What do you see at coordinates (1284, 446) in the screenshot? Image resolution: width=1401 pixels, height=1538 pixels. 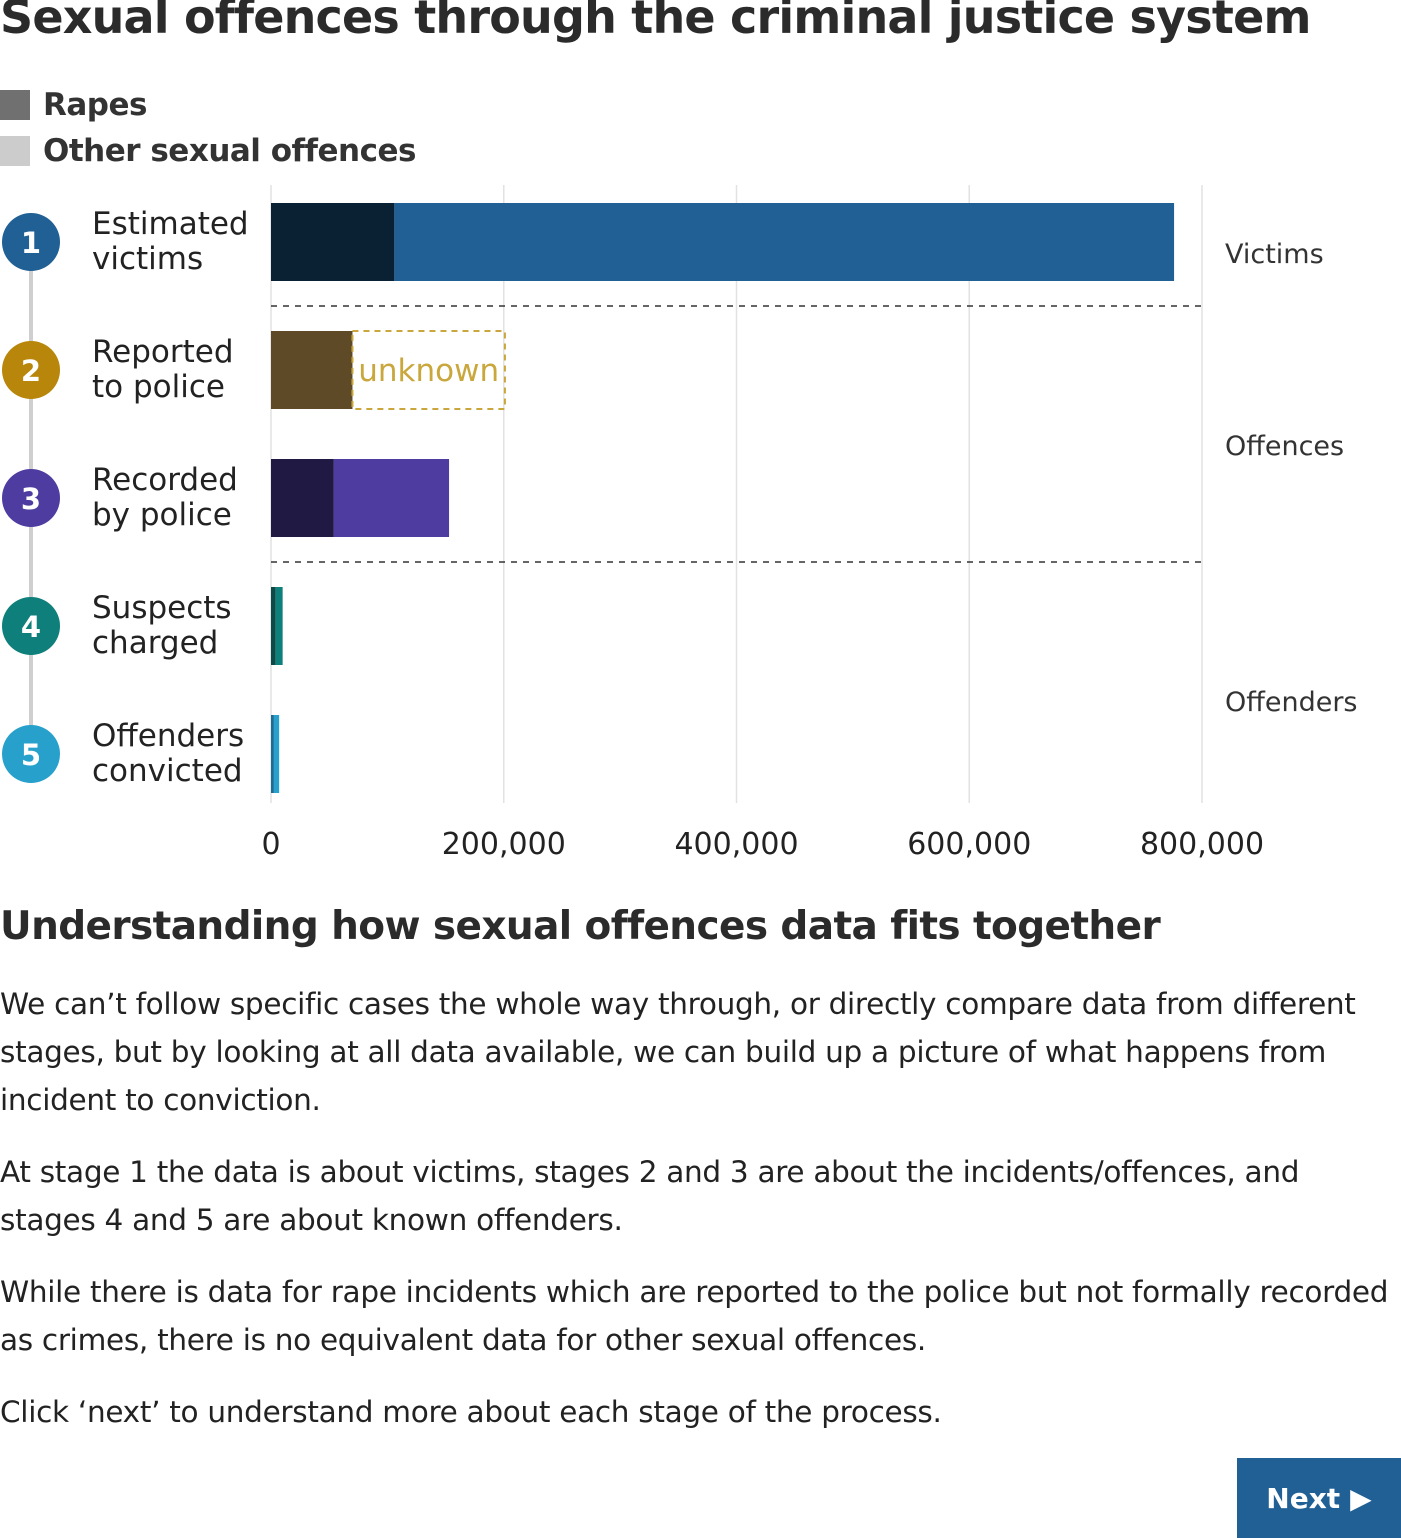 I see `group-label-offences: Offences` at bounding box center [1284, 446].